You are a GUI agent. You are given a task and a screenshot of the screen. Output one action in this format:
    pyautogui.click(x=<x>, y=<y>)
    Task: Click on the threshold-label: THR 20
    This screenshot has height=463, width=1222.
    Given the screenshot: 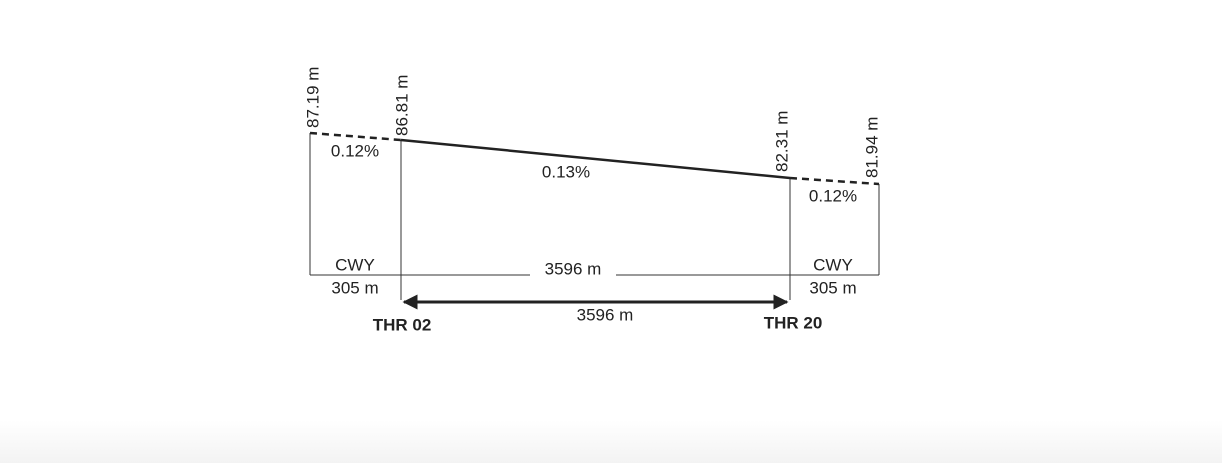 What is the action you would take?
    pyautogui.click(x=793, y=322)
    